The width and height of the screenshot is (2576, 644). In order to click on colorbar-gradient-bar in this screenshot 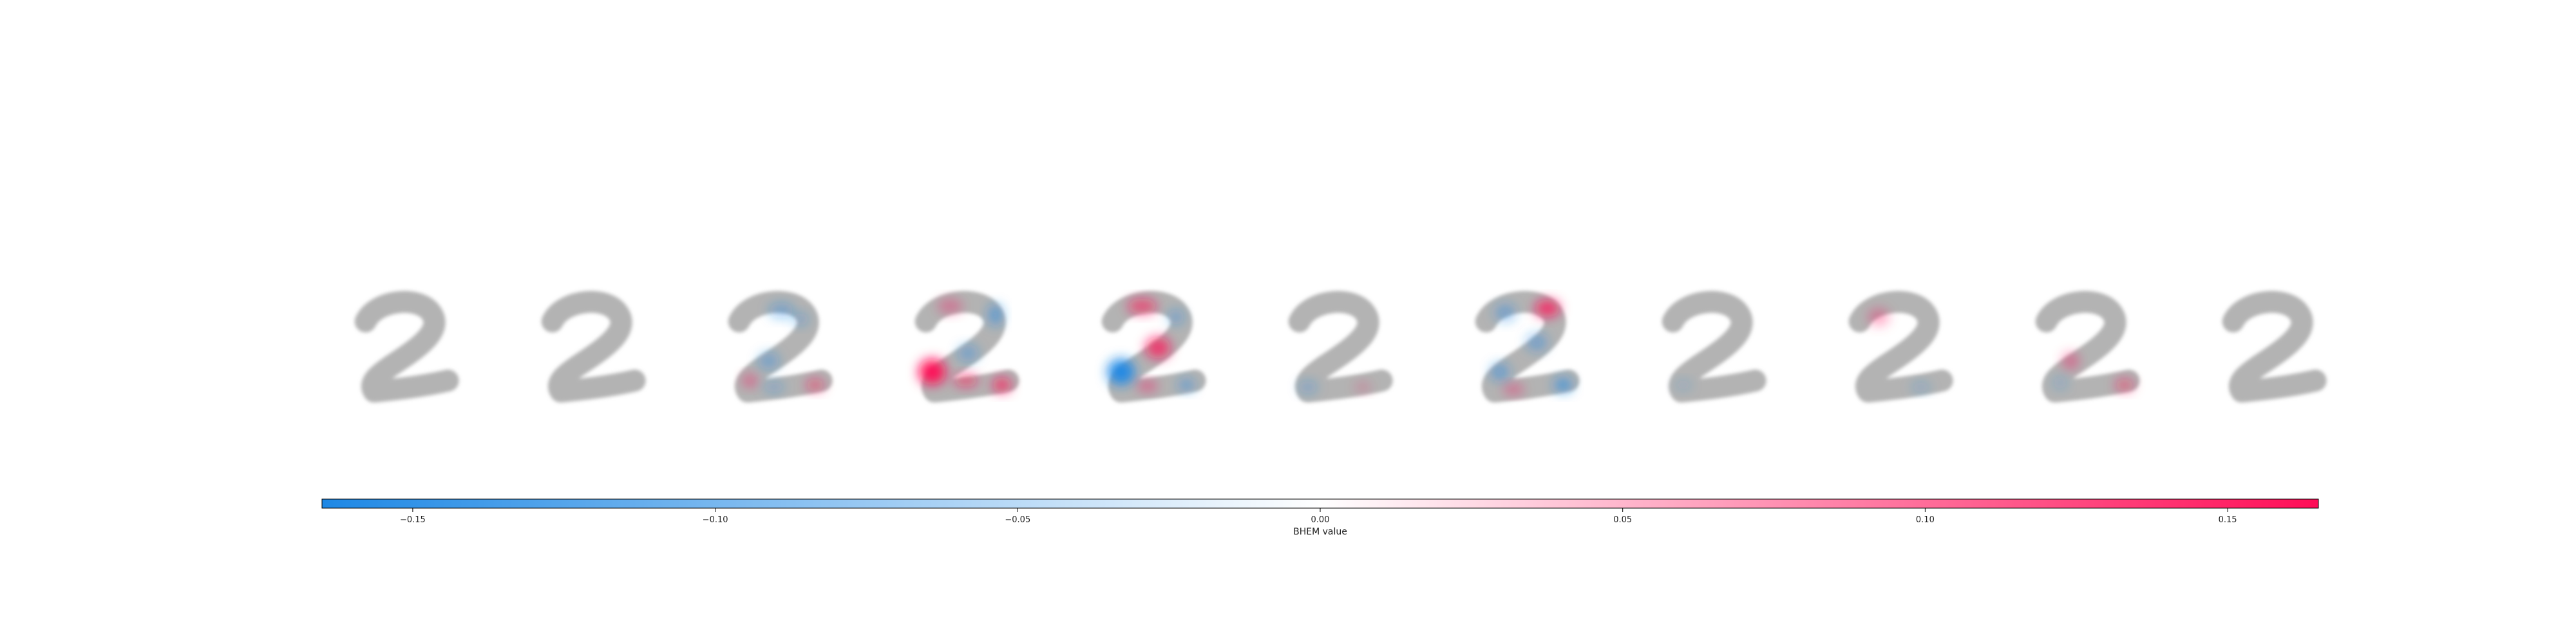, I will do `click(1320, 503)`.